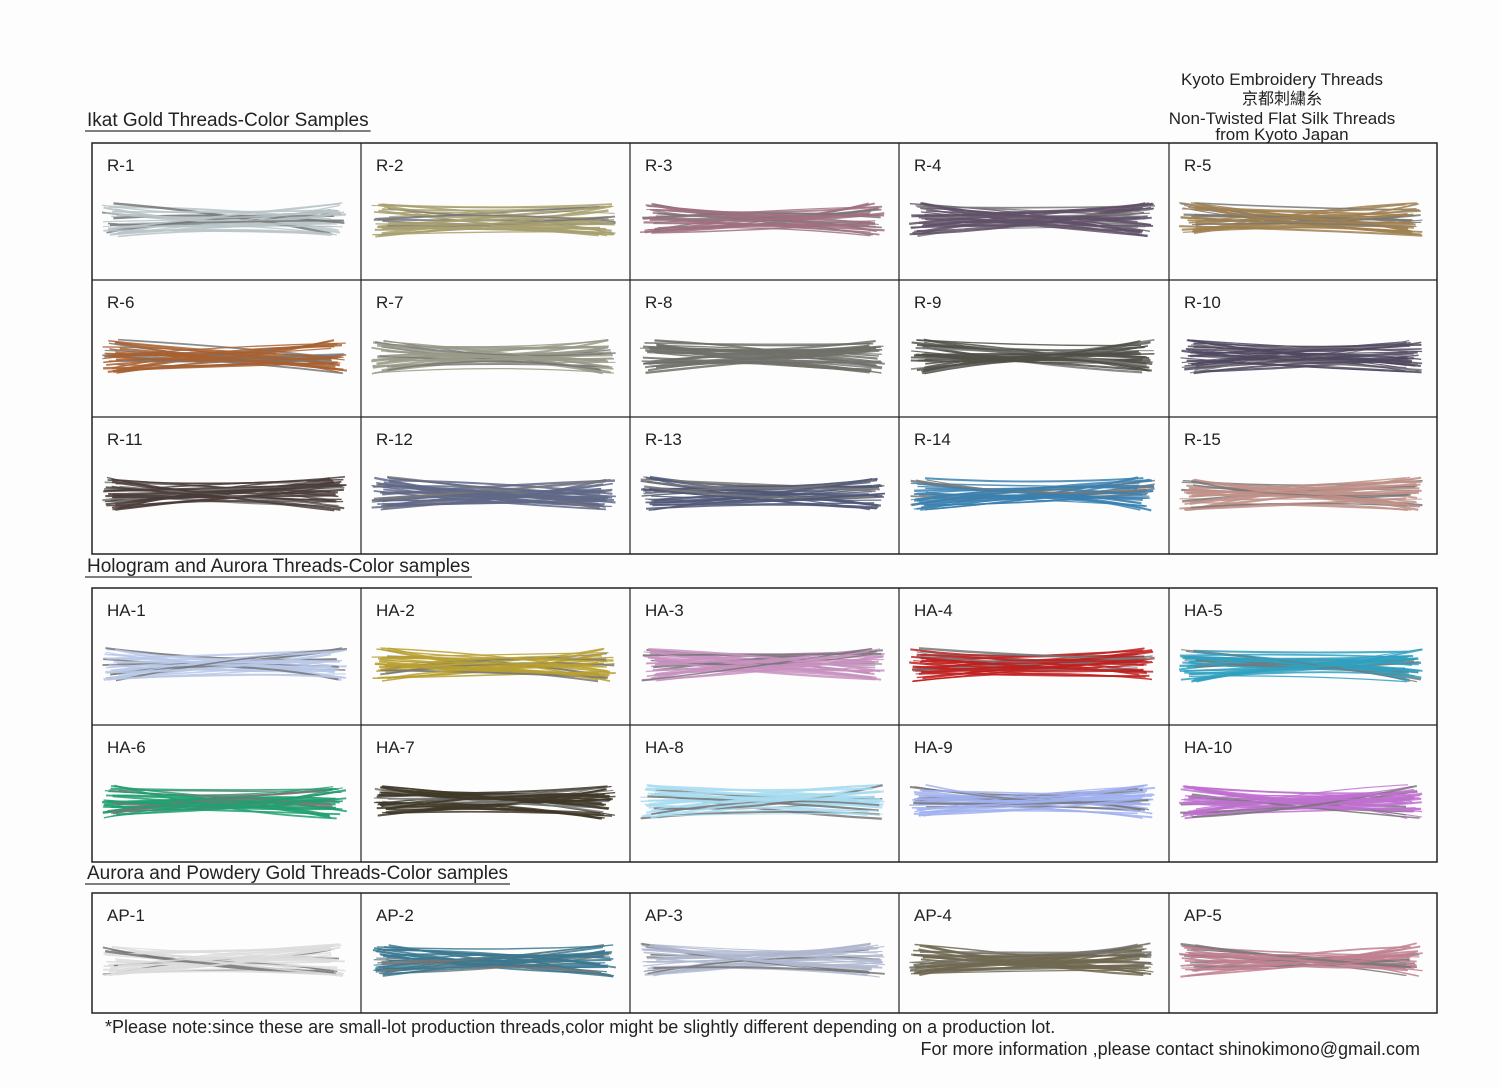 Image resolution: width=1500 pixels, height=1088 pixels. Describe the element at coordinates (120, 302) in the screenshot. I see `sample-label: R-6` at that location.